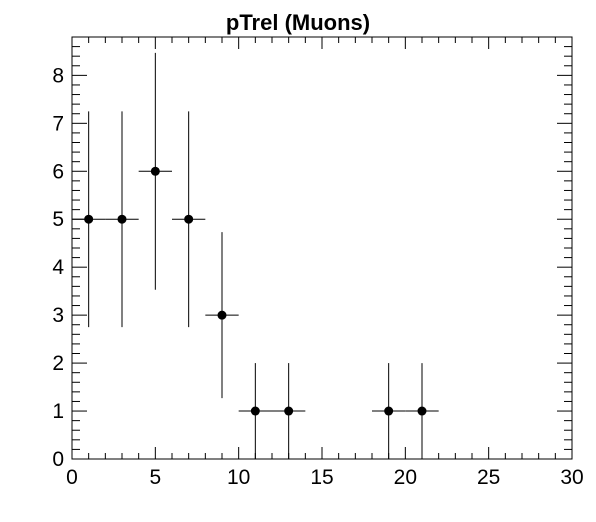  Describe the element at coordinates (58, 267) in the screenshot. I see `y-tick-label: 4` at that location.